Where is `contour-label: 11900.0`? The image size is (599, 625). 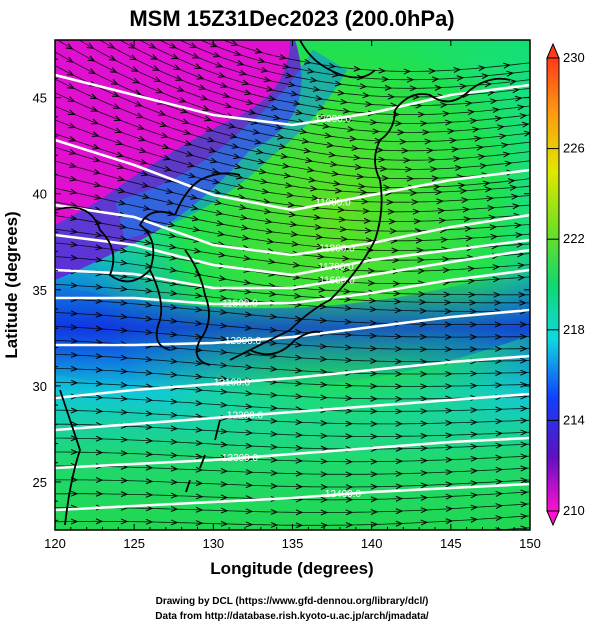 contour-label: 11900.0 is located at coordinates (333, 202).